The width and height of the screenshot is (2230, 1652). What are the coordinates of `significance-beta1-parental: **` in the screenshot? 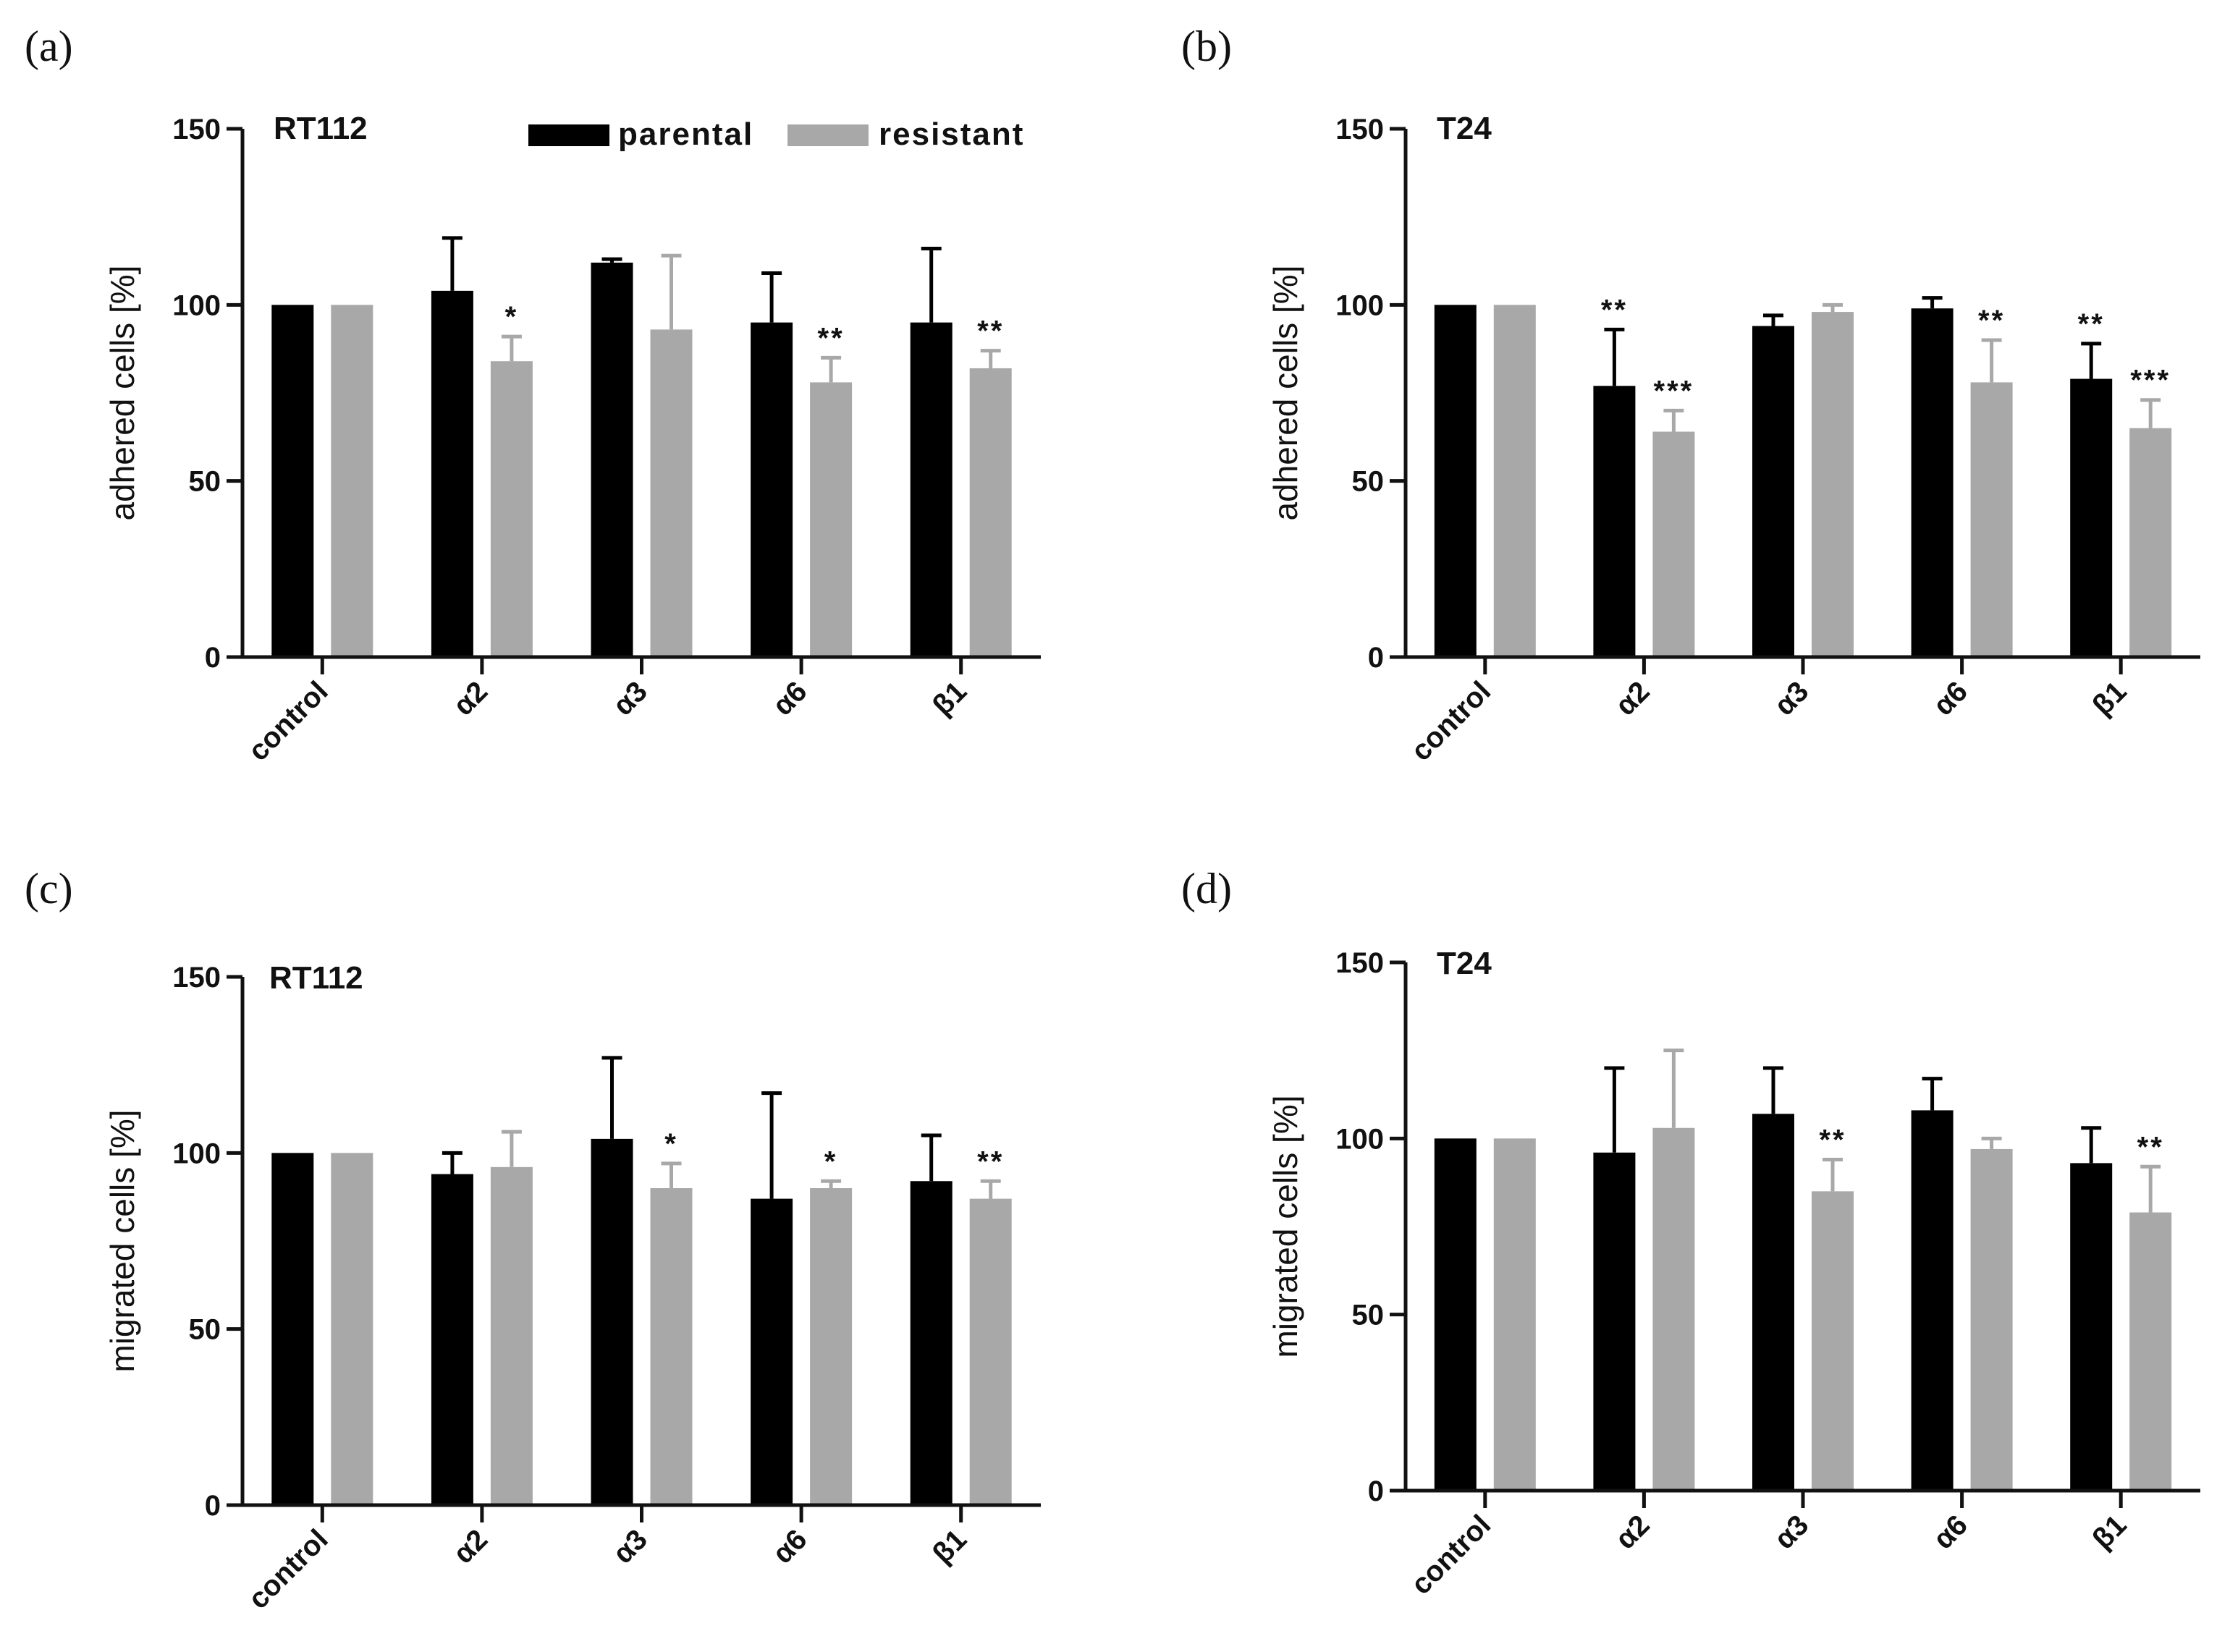 It's located at (2091, 324).